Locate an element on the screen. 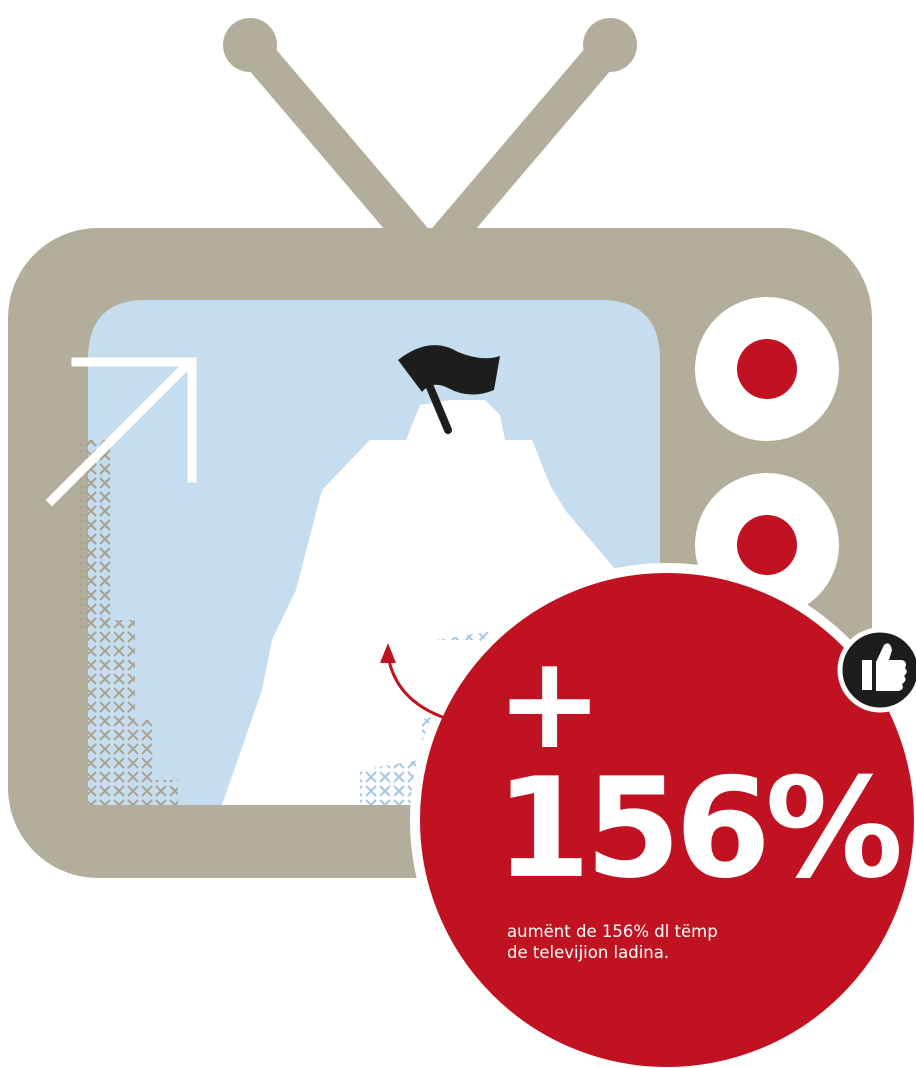 This screenshot has width=916, height=1068. stat-caption-line-2: de televijion ladina. is located at coordinates (588, 952).